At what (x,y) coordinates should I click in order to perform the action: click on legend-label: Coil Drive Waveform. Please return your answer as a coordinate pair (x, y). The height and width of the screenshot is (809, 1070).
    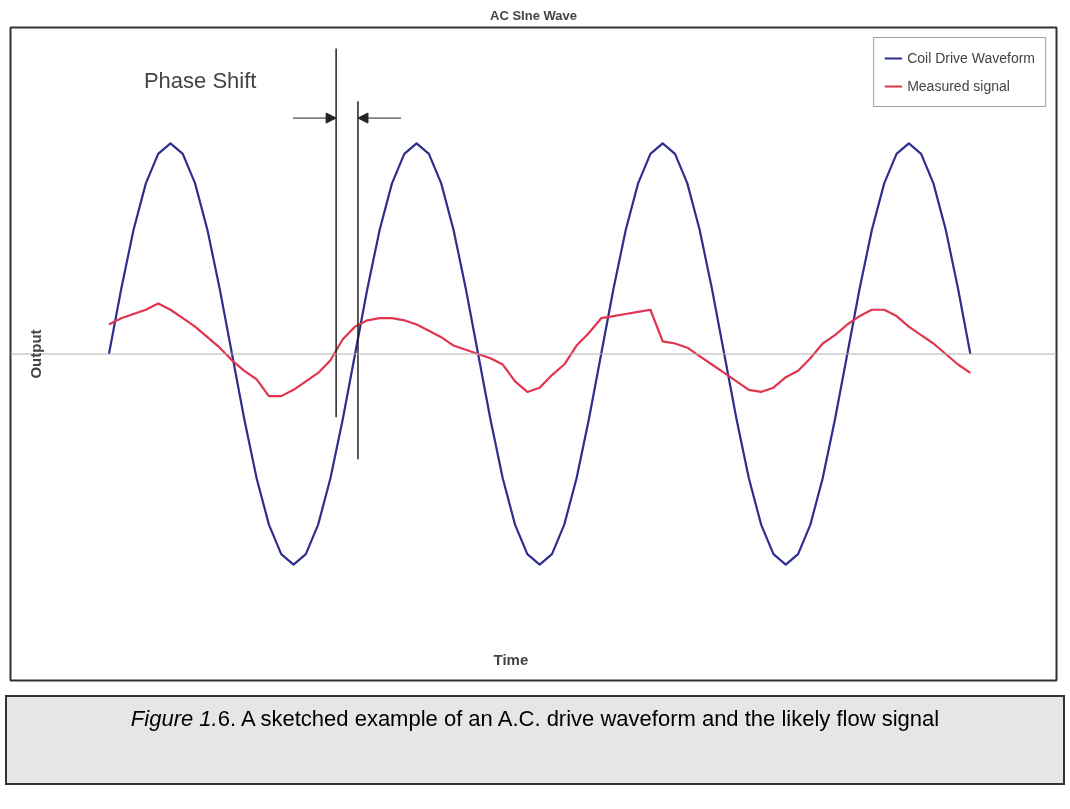
    Looking at the image, I should click on (971, 58).